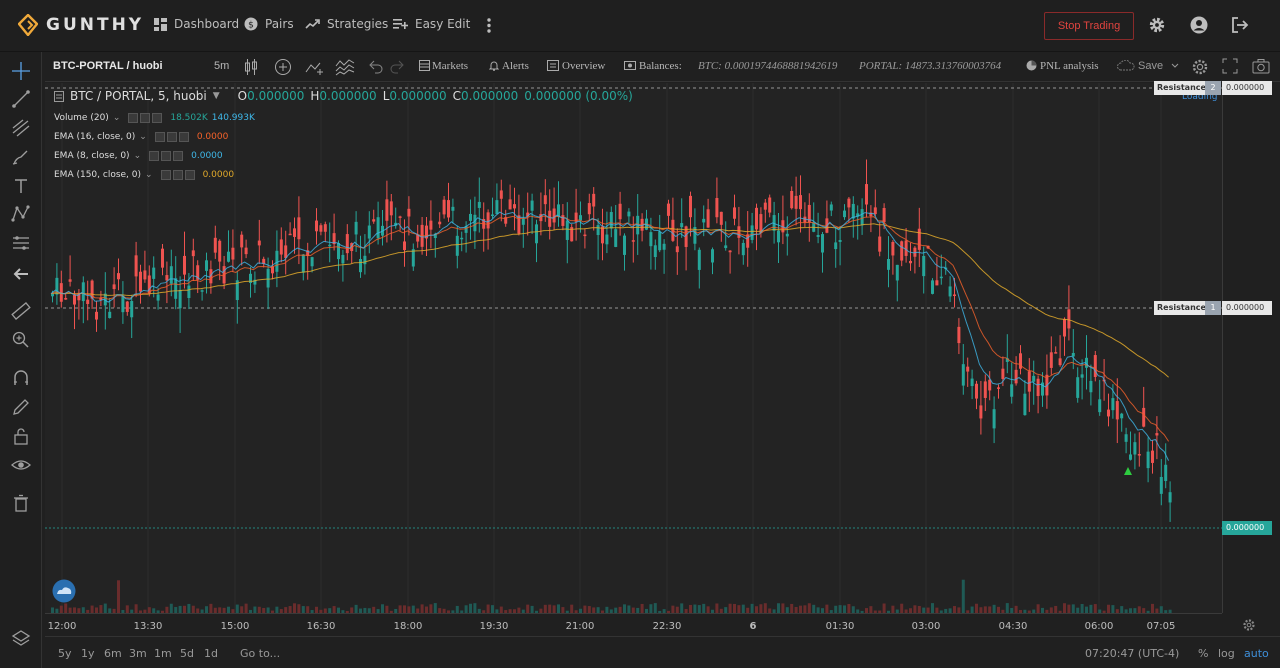 This screenshot has width=1280, height=668. What do you see at coordinates (346, 24) in the screenshot?
I see `nav-strategies: Strategies` at bounding box center [346, 24].